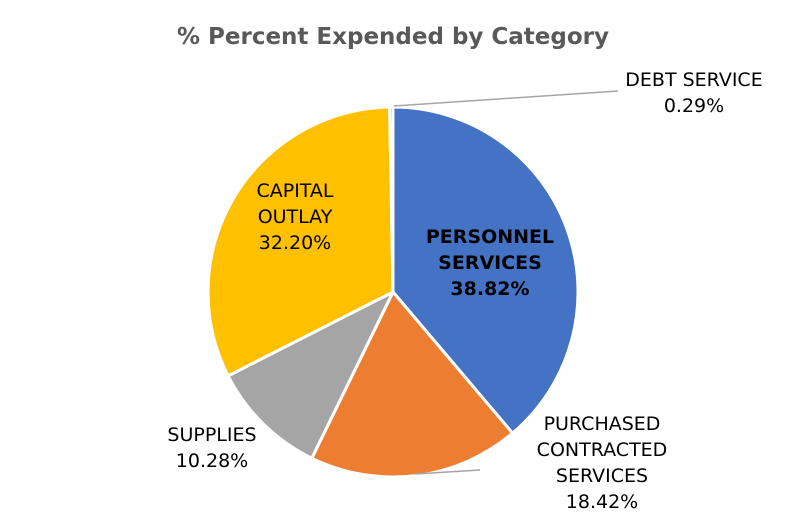  Describe the element at coordinates (212, 461) in the screenshot. I see `slice-percent: 10.28%` at that location.